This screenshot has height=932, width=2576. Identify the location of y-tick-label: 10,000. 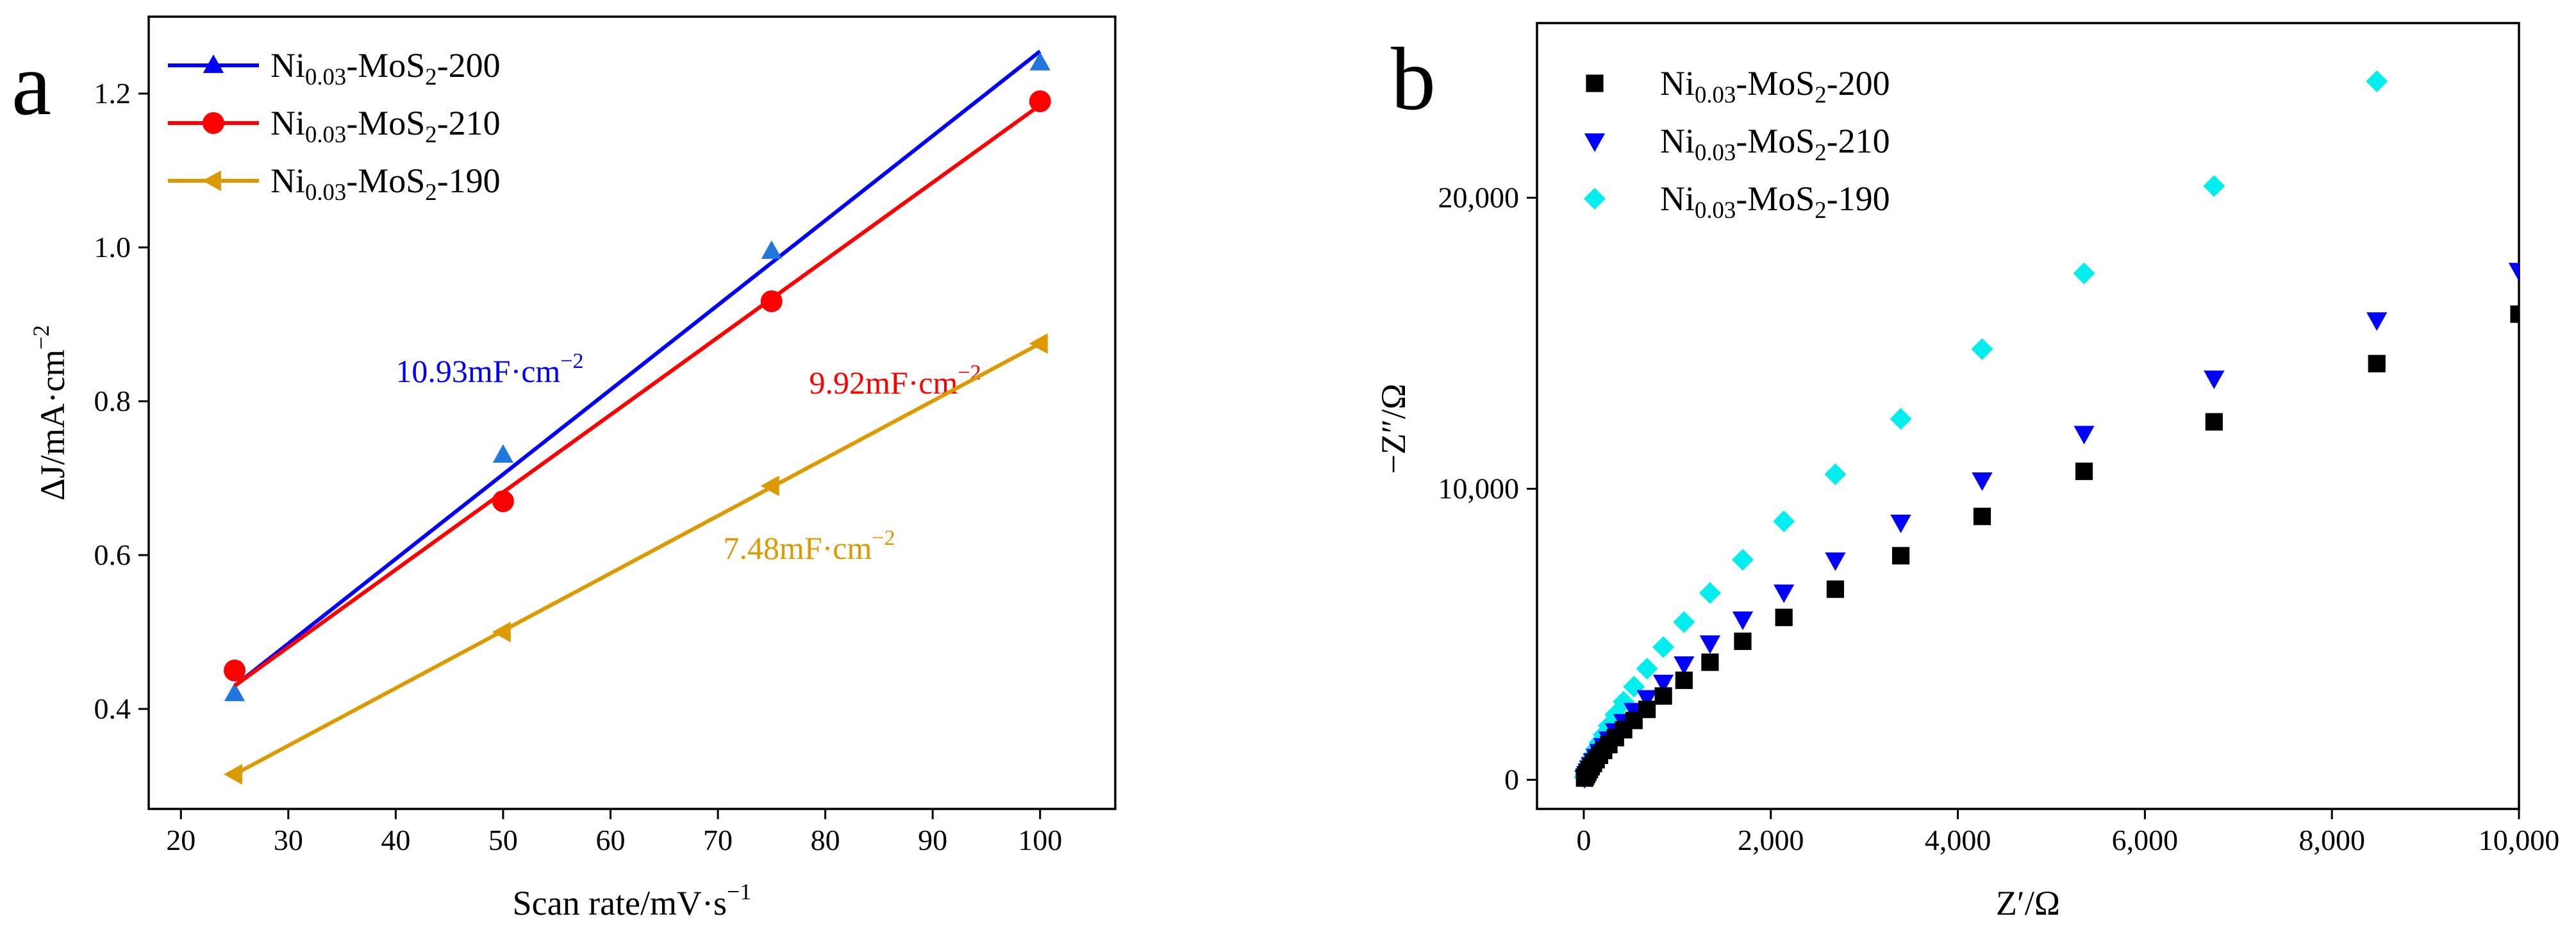
(1479, 488).